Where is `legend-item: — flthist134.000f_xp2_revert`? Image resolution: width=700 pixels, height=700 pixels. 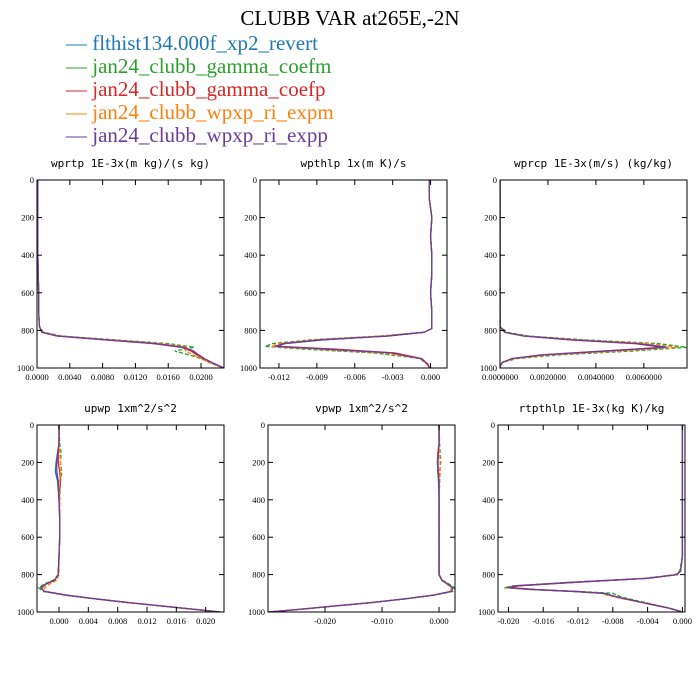
legend-item: — flthist134.000f_xp2_revert is located at coordinates (200, 43).